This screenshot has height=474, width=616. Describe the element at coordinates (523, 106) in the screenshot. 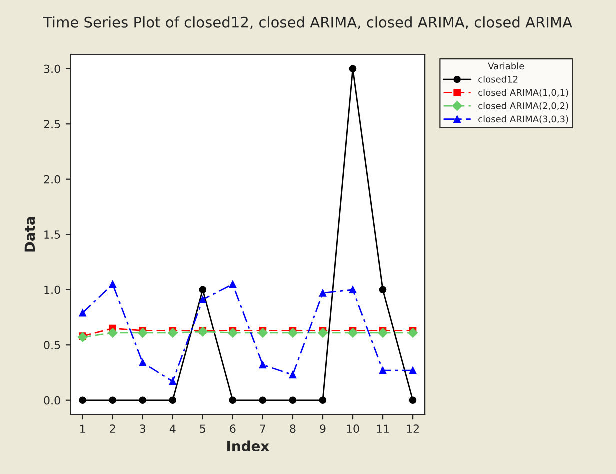

I see `legend-label: closed ARIMA(2,0,2)` at that location.